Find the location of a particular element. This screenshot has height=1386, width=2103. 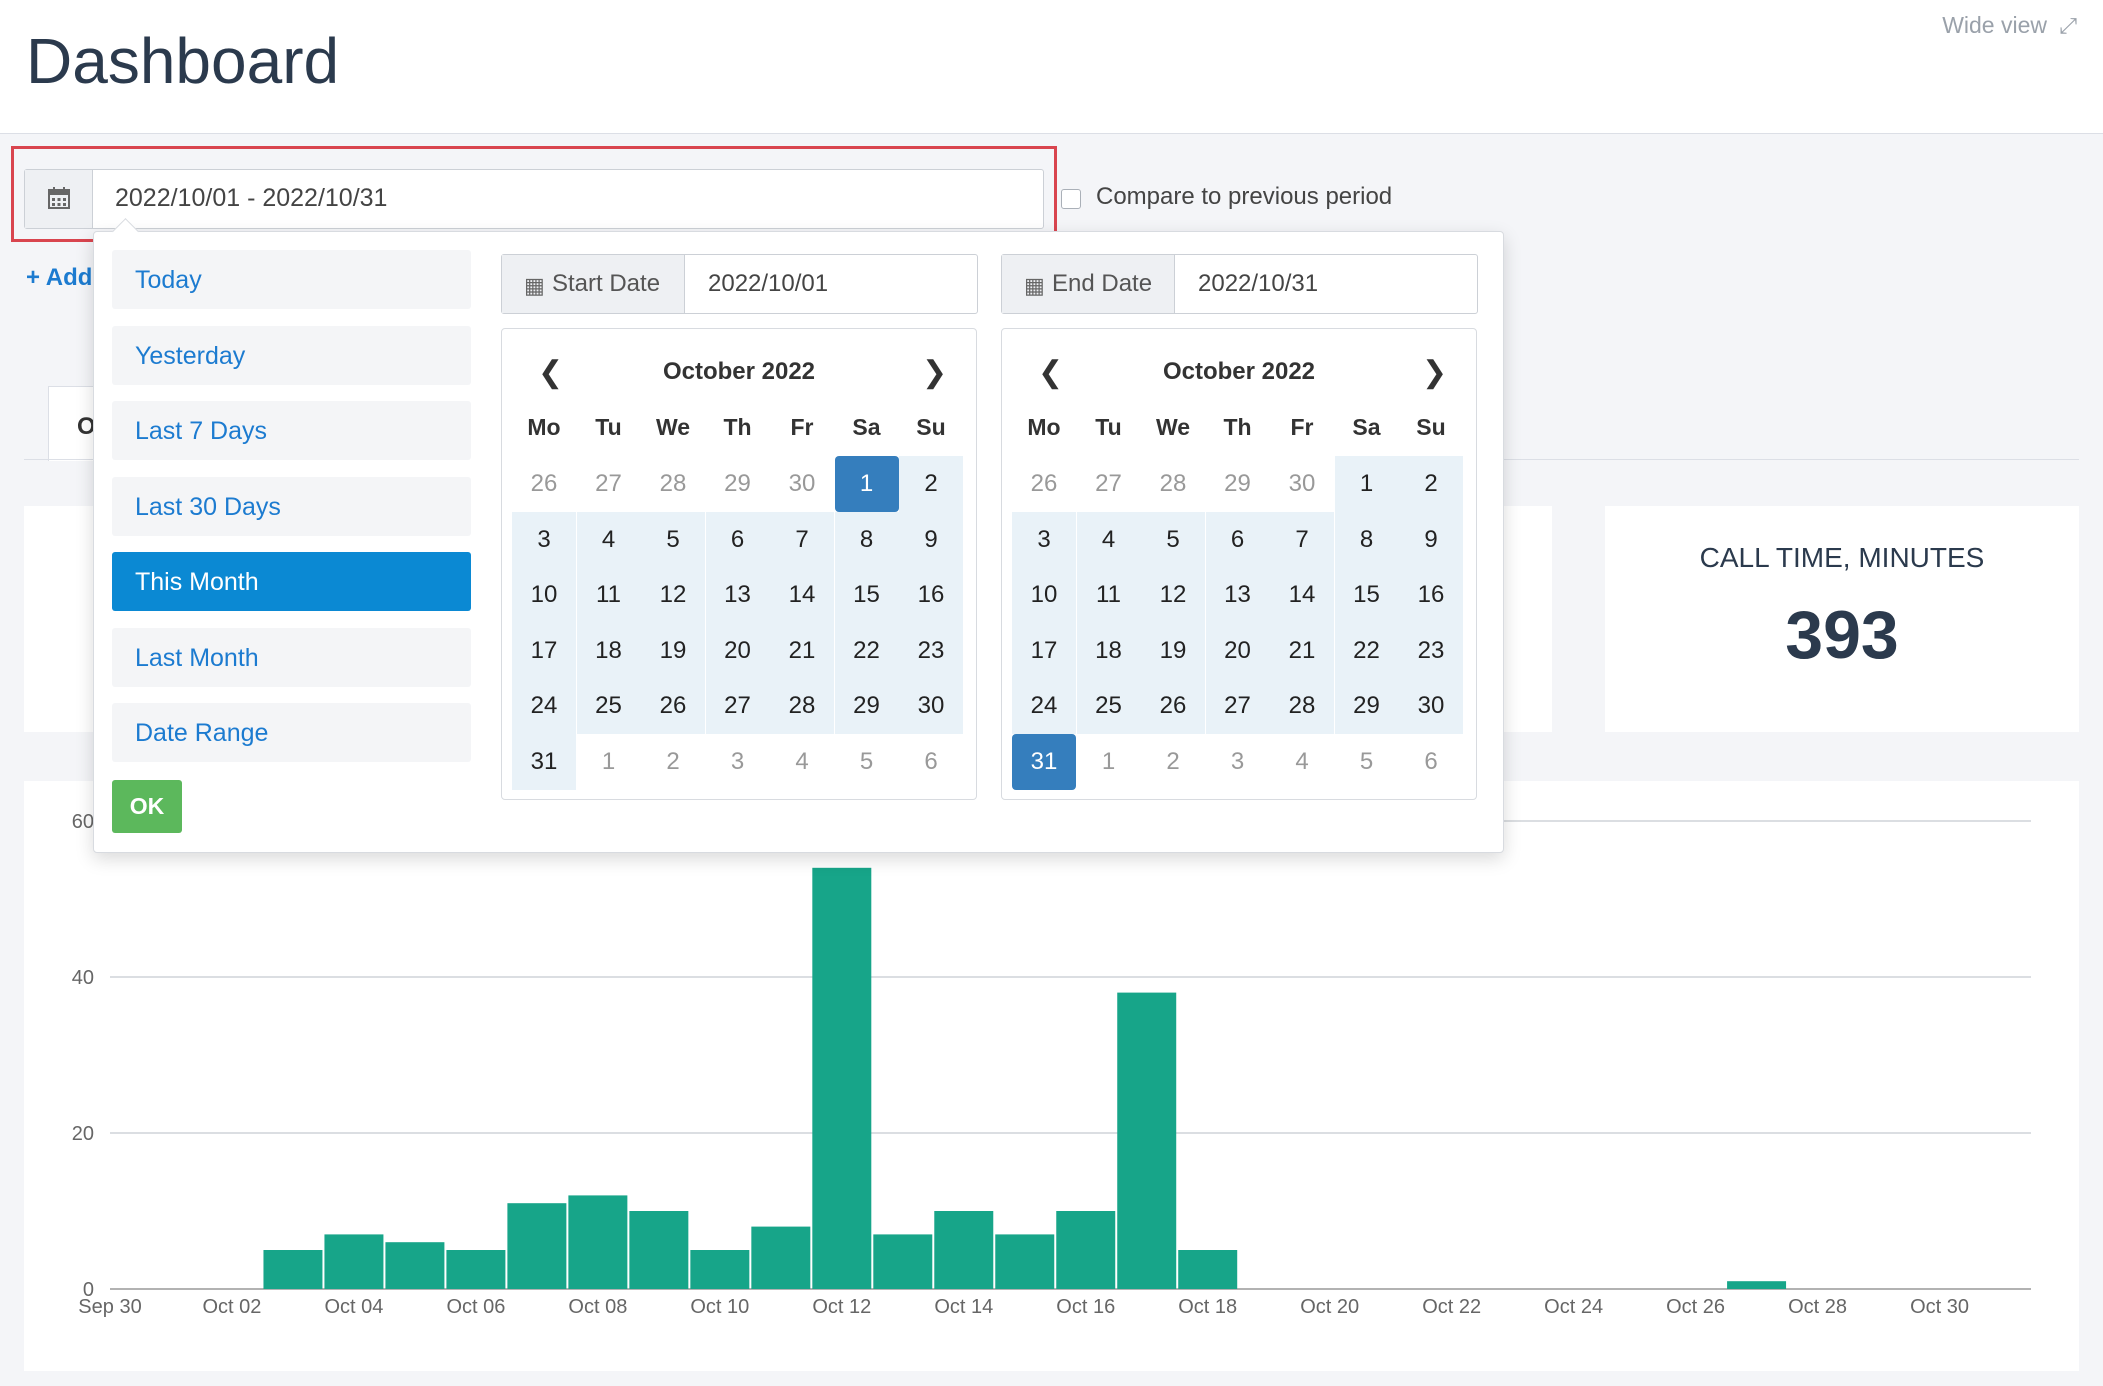

range-option-last-7-days: Last 7 Days is located at coordinates (291, 430).